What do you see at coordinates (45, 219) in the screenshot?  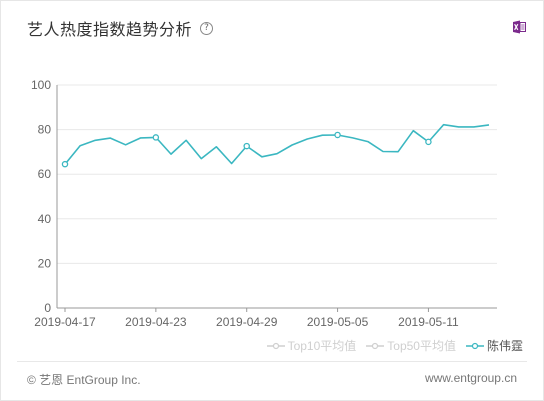 I see `y-tick-label-40: 40` at bounding box center [45, 219].